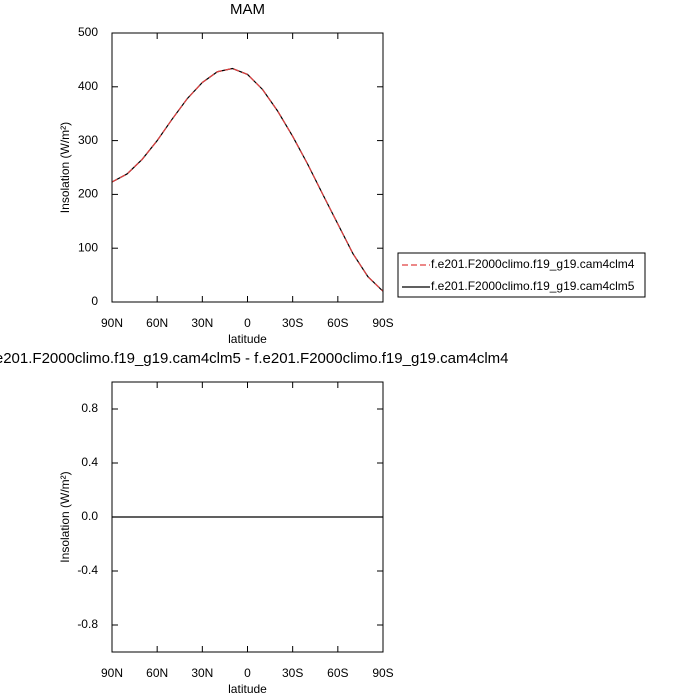  I want to click on y-tick-label: 100, so click(88, 247).